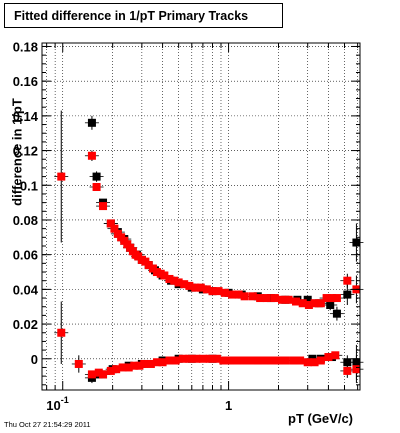 This screenshot has width=400, height=433. I want to click on x-tick-label: 10, so click(53, 405).